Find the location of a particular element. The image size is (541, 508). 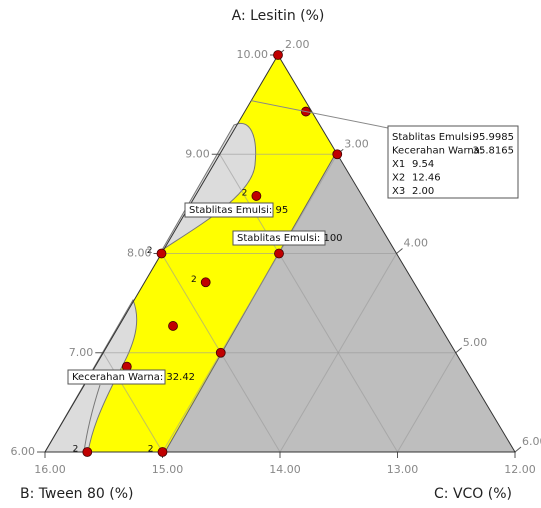

flag-leader is located at coordinates (320, 114).